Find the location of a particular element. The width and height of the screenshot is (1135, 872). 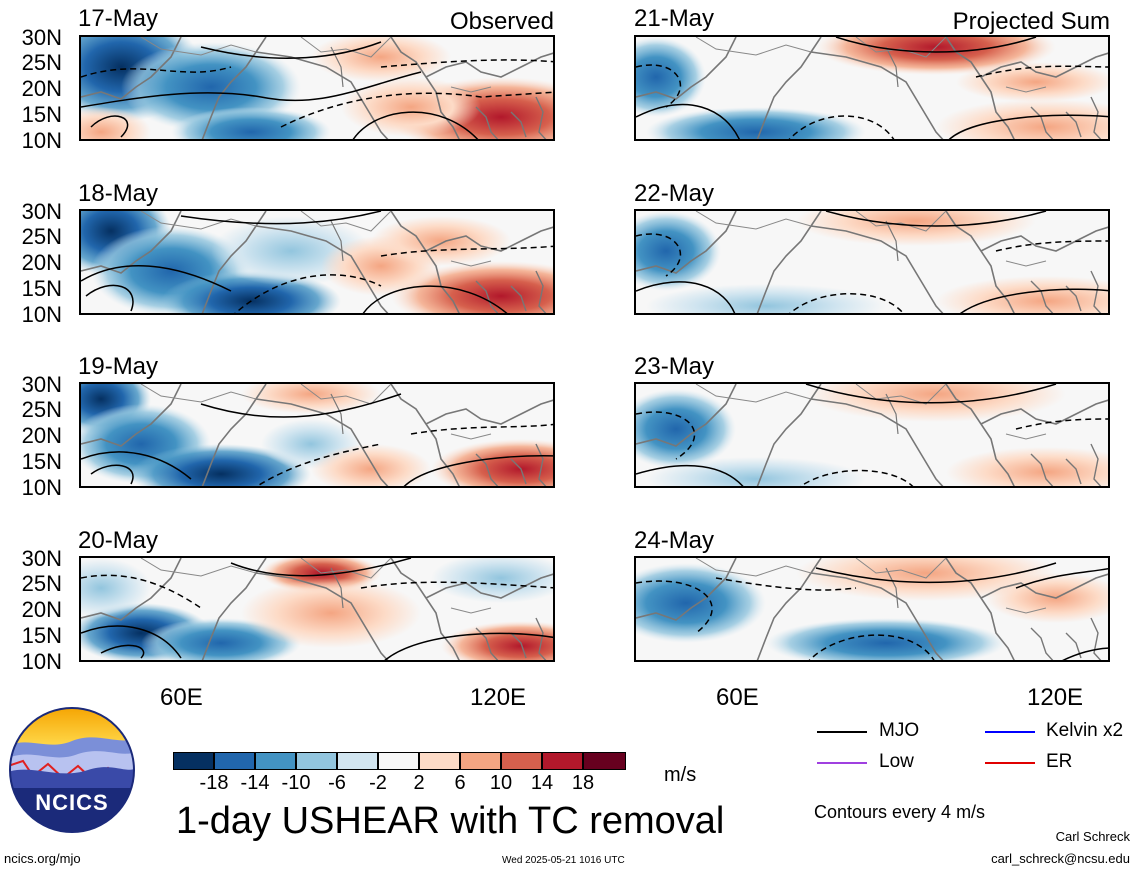

panel-date-label: 18-May is located at coordinates (118, 193).